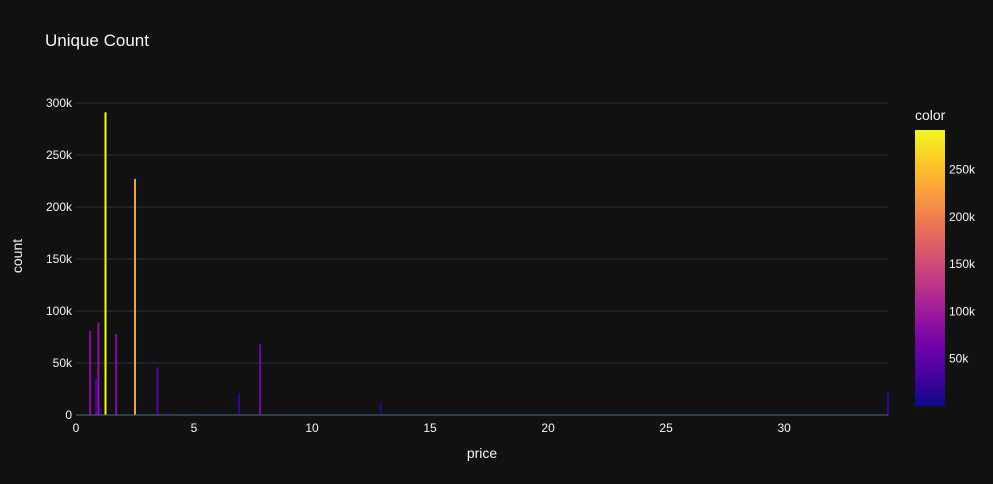 This screenshot has height=484, width=993. I want to click on y-axis-title: count, so click(17, 256).